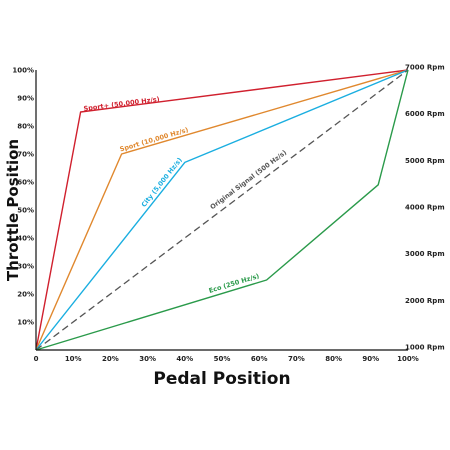 Image resolution: width=450 pixels, height=450 pixels. I want to click on x-tick-label: 10%, so click(73, 359).